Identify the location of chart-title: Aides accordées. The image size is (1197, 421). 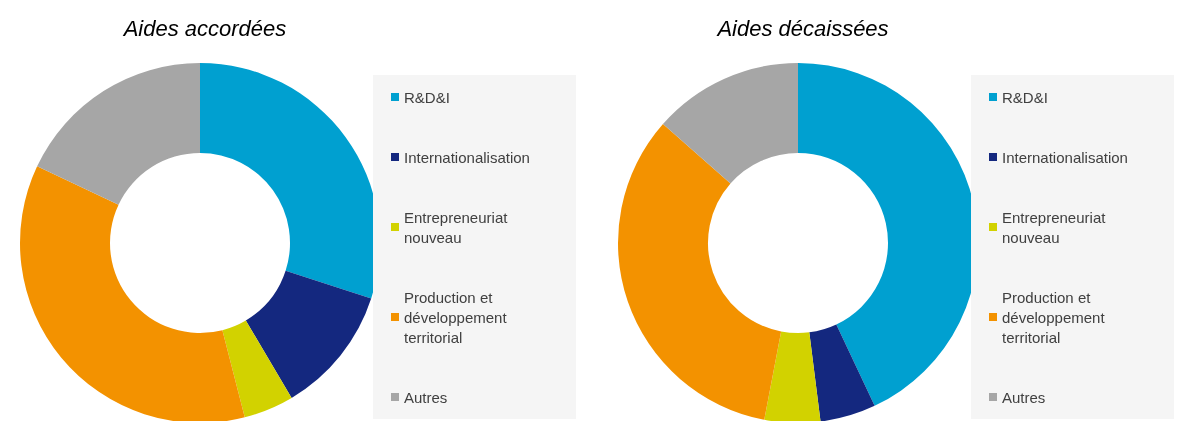
(204, 28).